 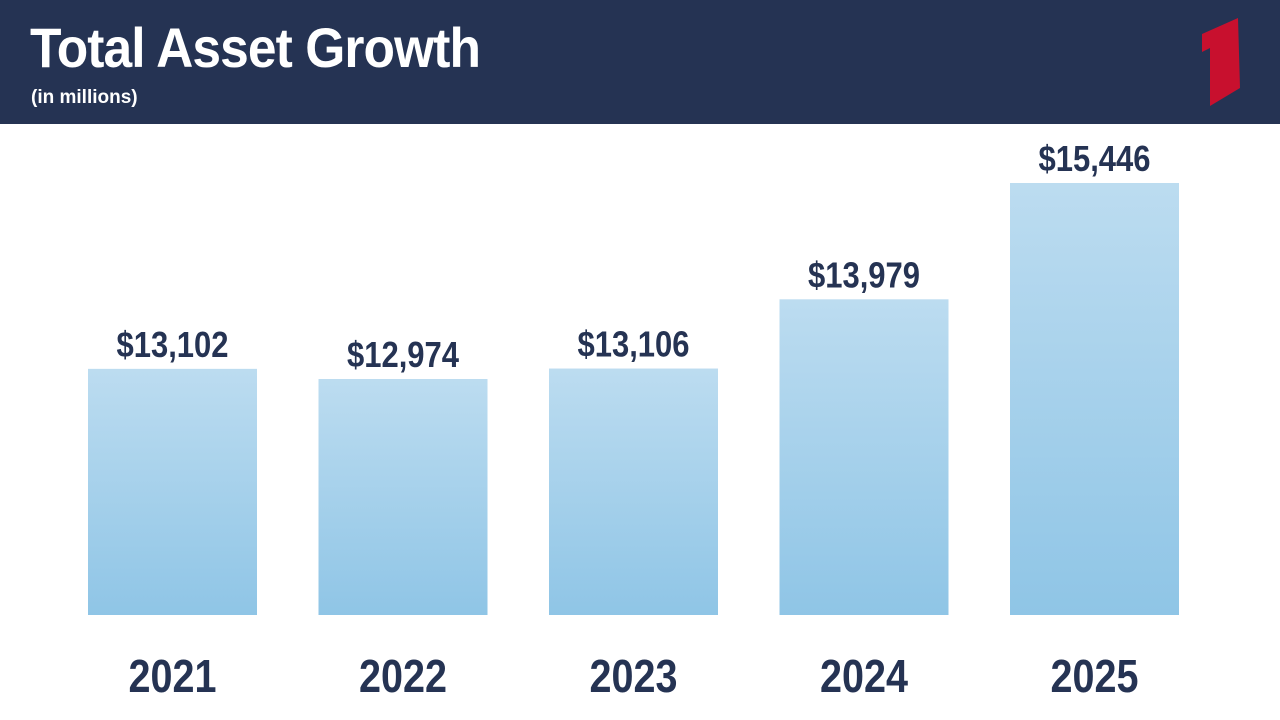 I want to click on data-label-2025: $15,446, so click(x=1095, y=158).